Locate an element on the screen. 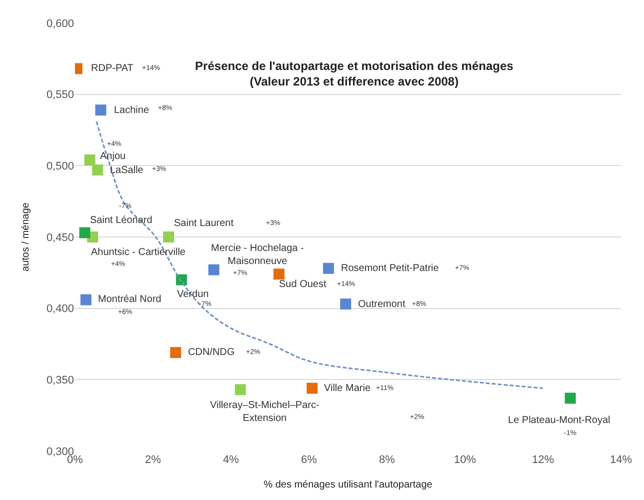 This screenshot has height=500, width=644. annotation: Saint Laurent is located at coordinates (204, 223).